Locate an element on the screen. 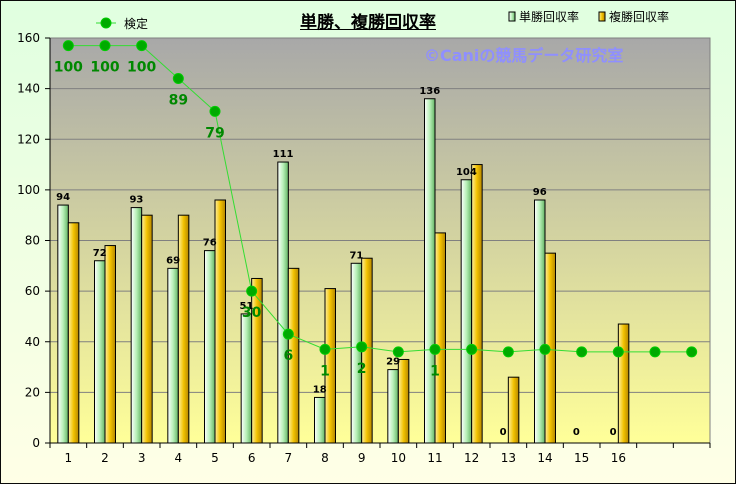 Image resolution: width=736 pixels, height=484 pixels. x-tick-label: 13 is located at coordinates (508, 458).